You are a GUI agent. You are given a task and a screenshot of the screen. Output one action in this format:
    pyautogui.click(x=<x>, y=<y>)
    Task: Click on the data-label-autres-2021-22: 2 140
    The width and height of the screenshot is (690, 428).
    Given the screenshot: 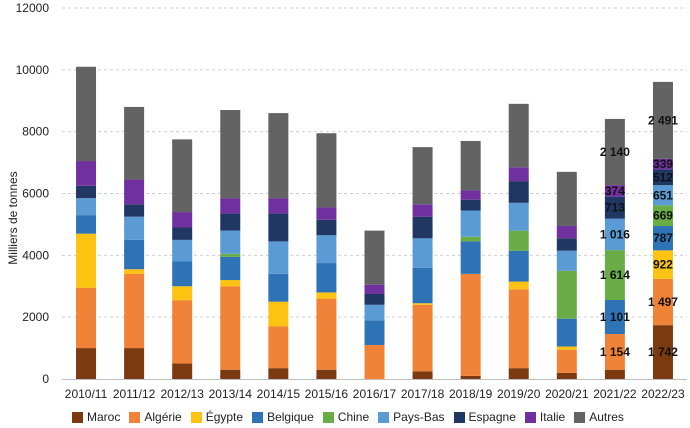 What is the action you would take?
    pyautogui.click(x=615, y=152)
    